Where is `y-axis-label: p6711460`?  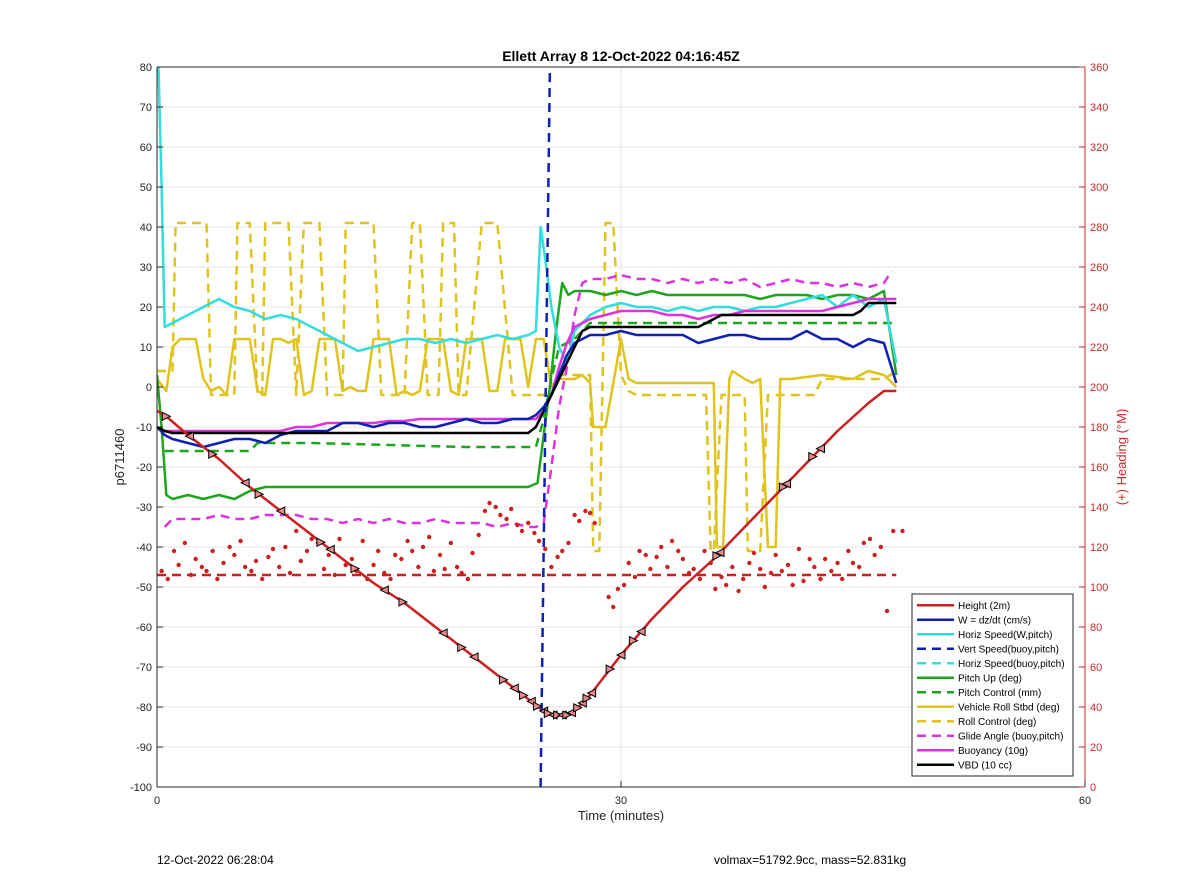 y-axis-label: p6711460 is located at coordinates (119, 457).